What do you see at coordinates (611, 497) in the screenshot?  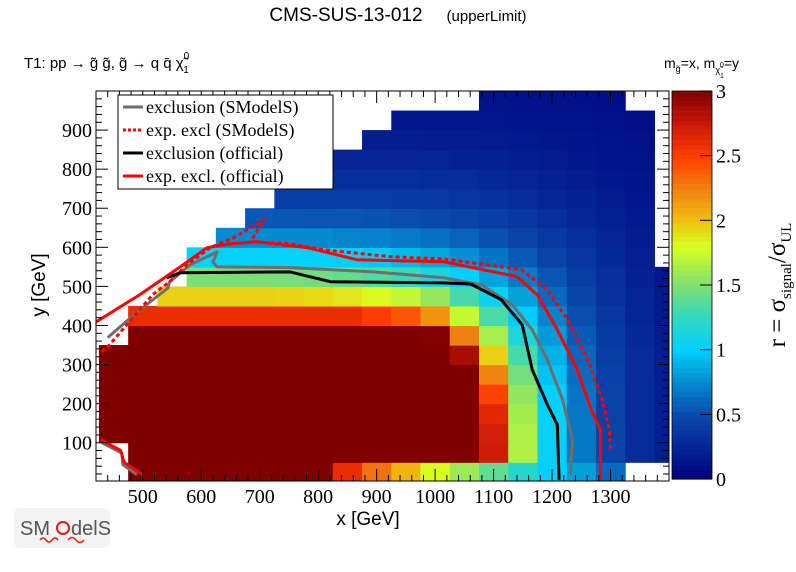 I see `x-tick-label: 1300` at bounding box center [611, 497].